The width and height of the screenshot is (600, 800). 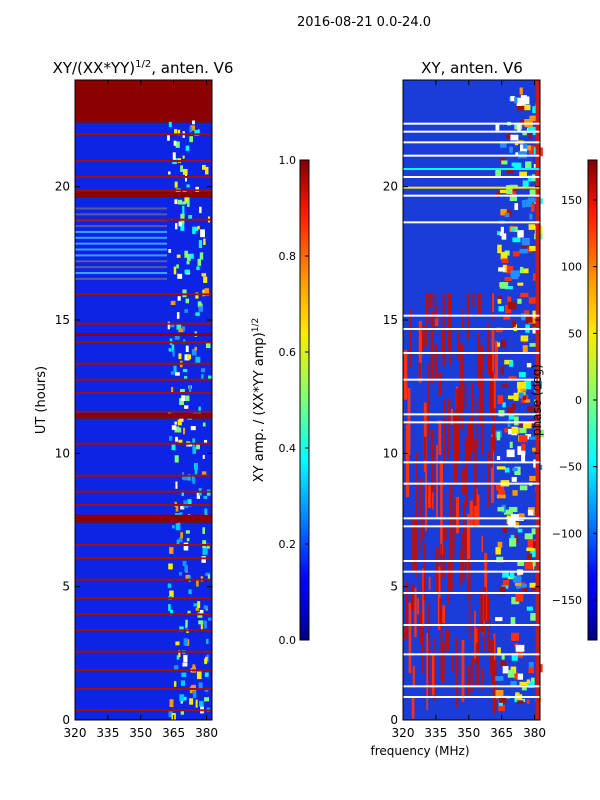 I want to click on left-colorbar-label: XY amp. / (XX*YY amp)1/2, so click(x=259, y=400).